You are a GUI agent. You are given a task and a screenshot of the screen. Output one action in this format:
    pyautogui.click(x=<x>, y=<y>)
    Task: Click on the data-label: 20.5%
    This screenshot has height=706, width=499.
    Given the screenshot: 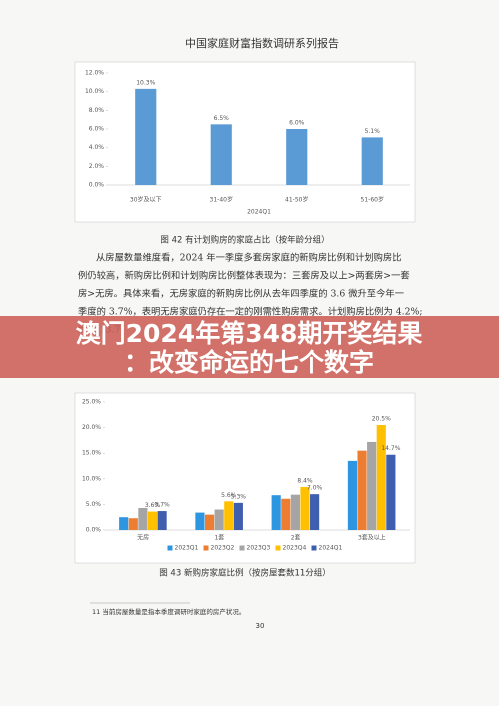 What is the action you would take?
    pyautogui.click(x=381, y=419)
    